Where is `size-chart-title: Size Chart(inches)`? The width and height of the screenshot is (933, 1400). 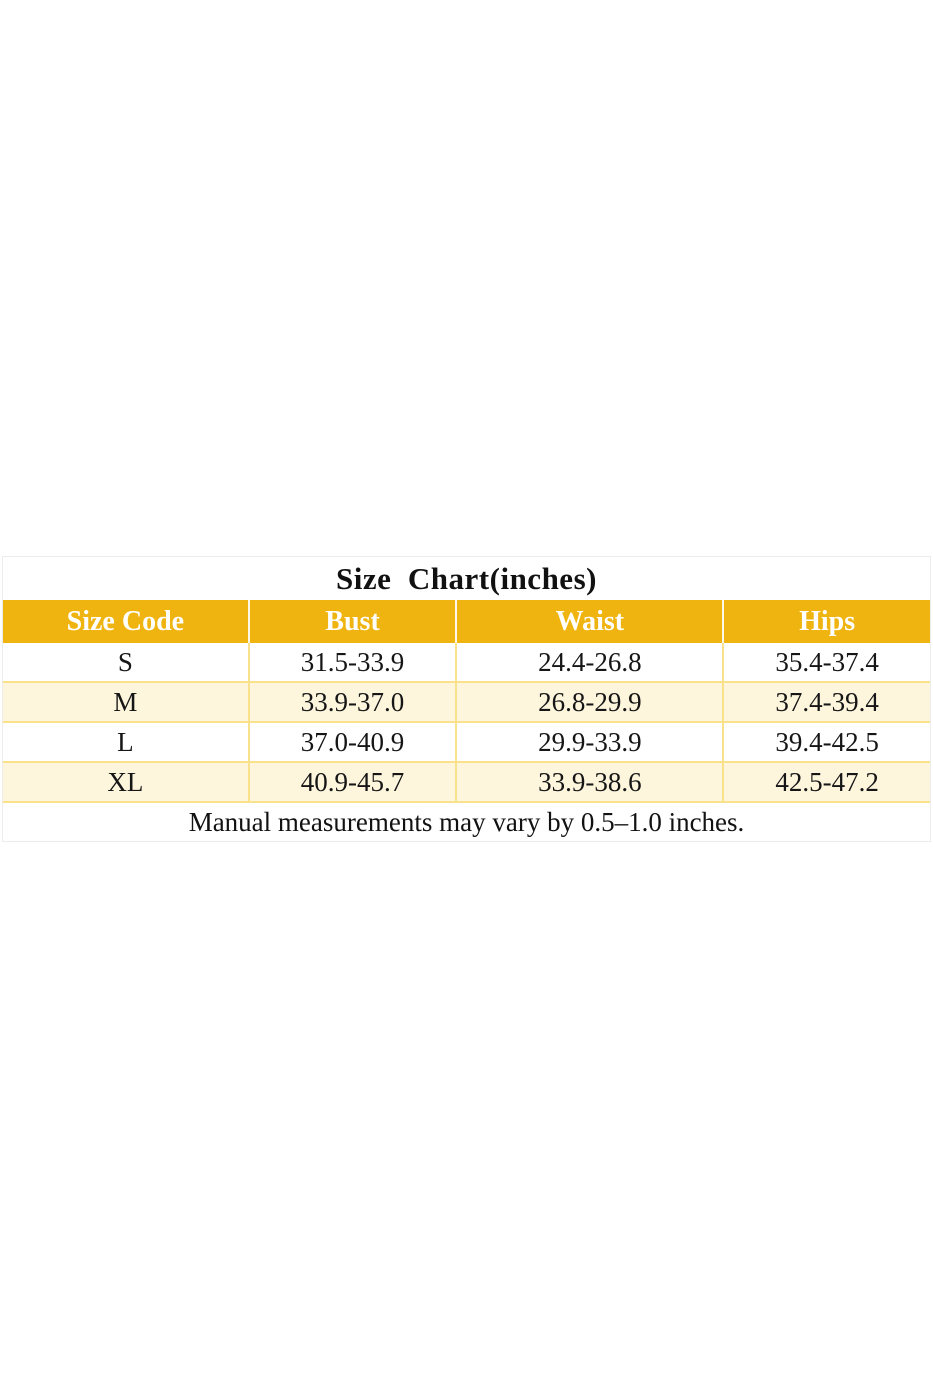 size-chart-title: Size Chart(inches) is located at coordinates (466, 578).